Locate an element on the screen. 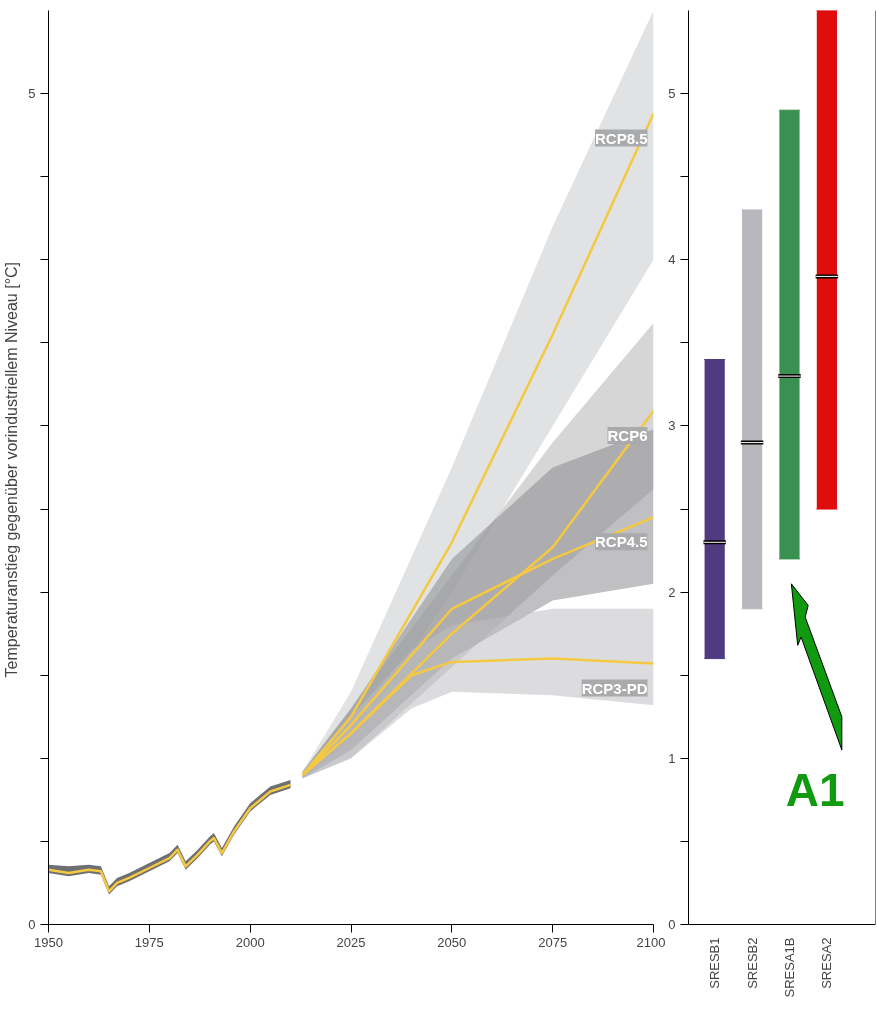  series-label: RCP6 is located at coordinates (627, 435).